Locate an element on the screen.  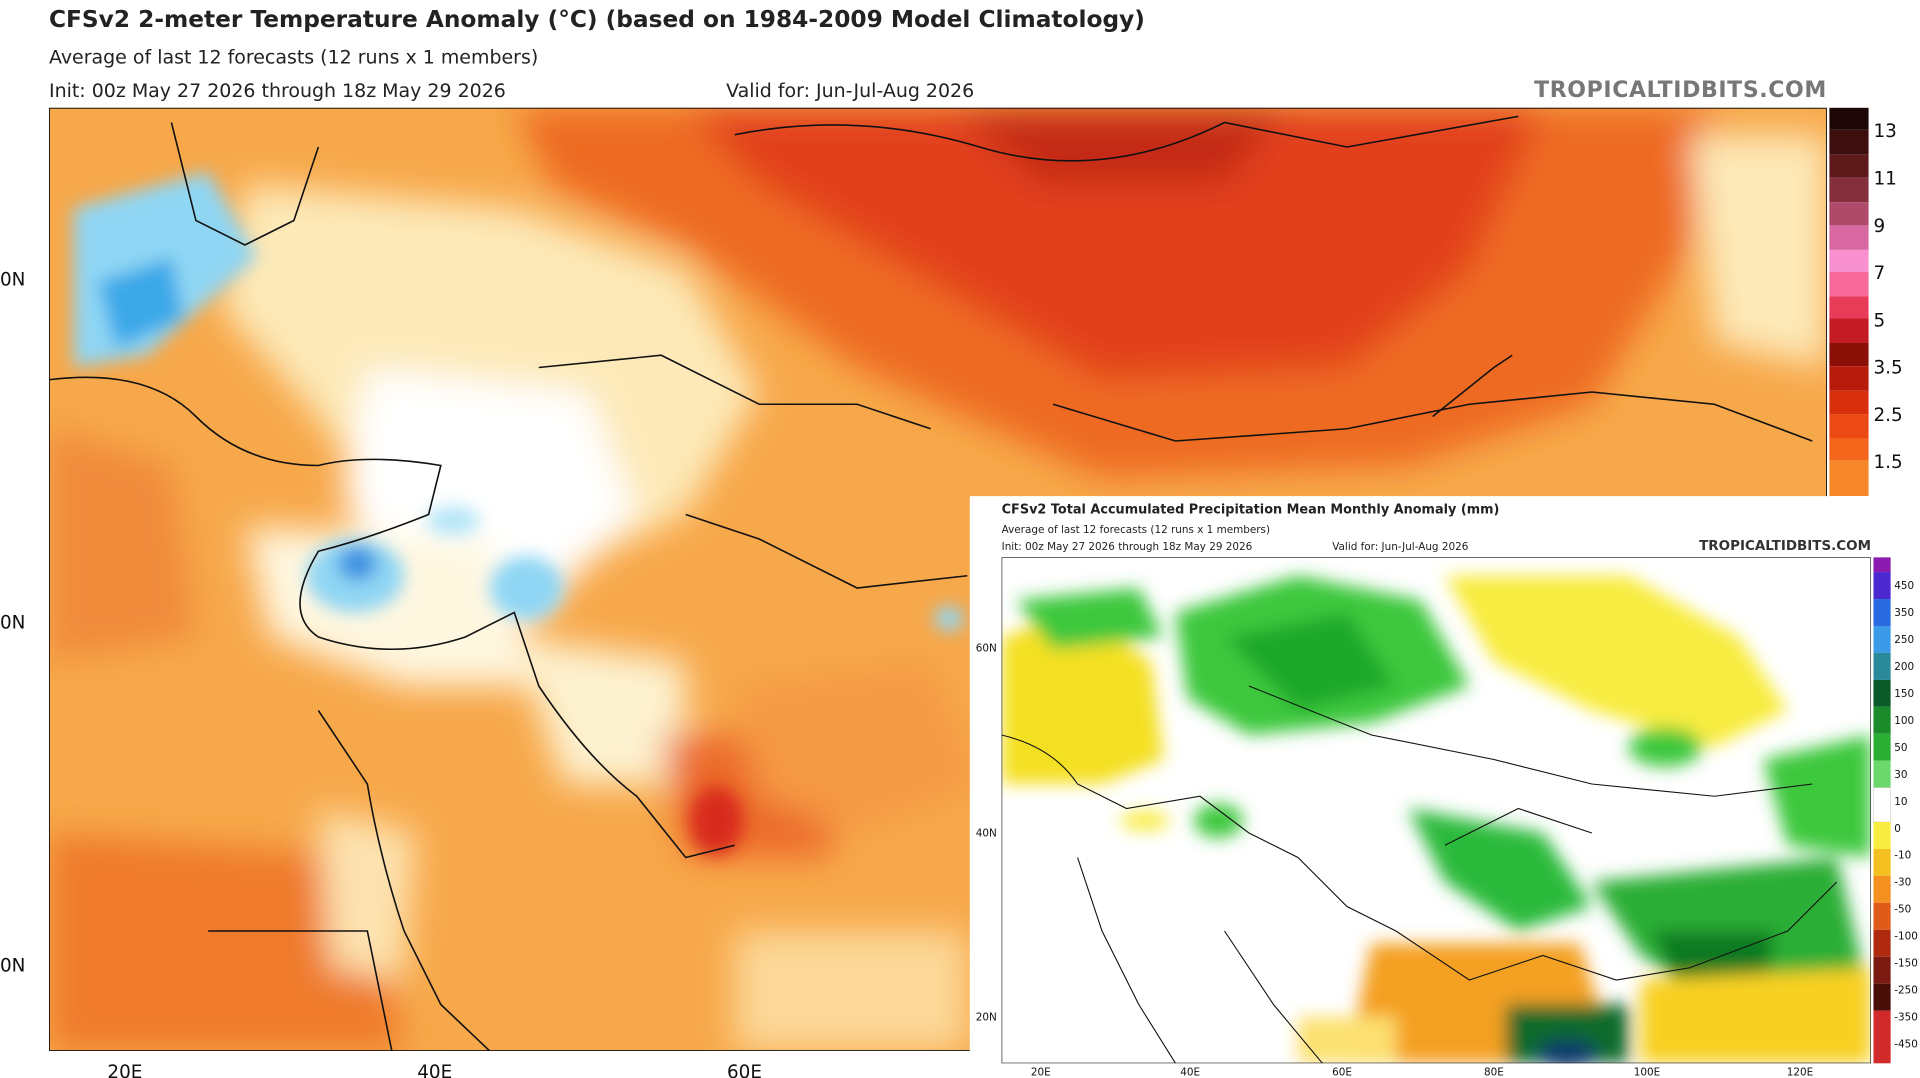
colorbar-label: 1.5 is located at coordinates (1887, 462).